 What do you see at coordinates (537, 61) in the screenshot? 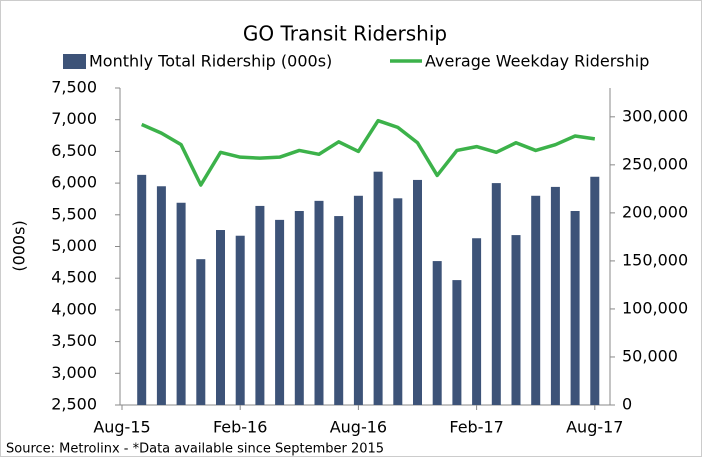
I see `legend-label: Average Weekday Ridership` at bounding box center [537, 61].